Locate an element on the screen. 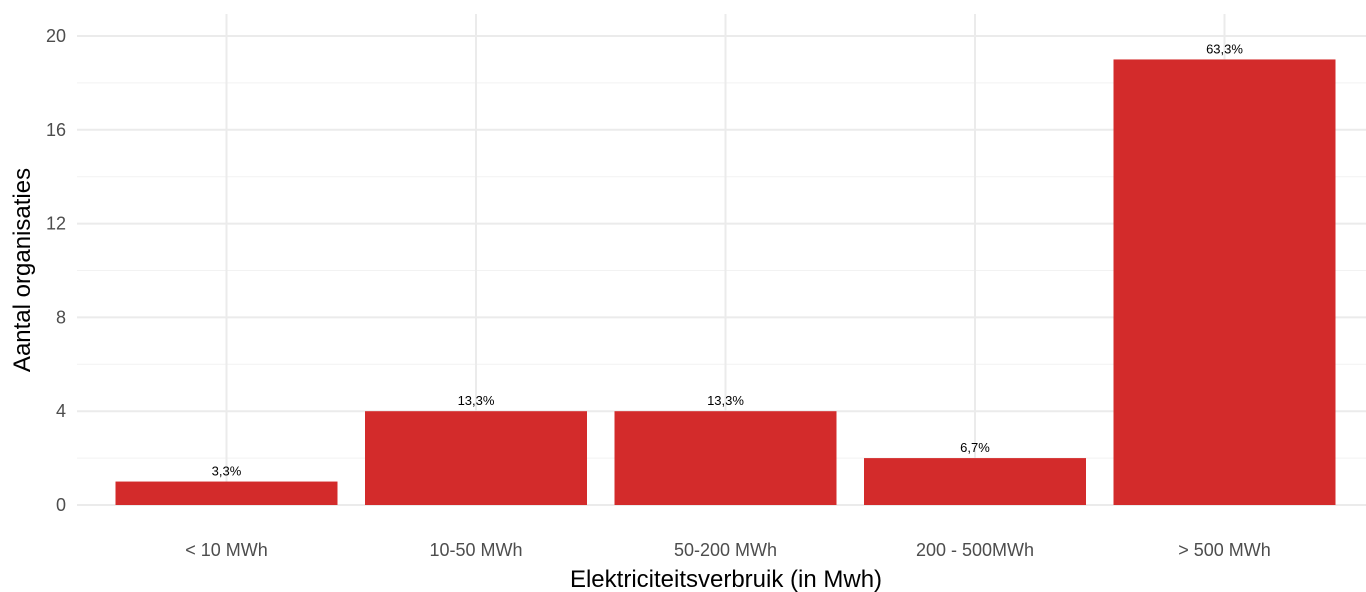 This screenshot has width=1366, height=592. y-tick-label: 4 is located at coordinates (61, 411).